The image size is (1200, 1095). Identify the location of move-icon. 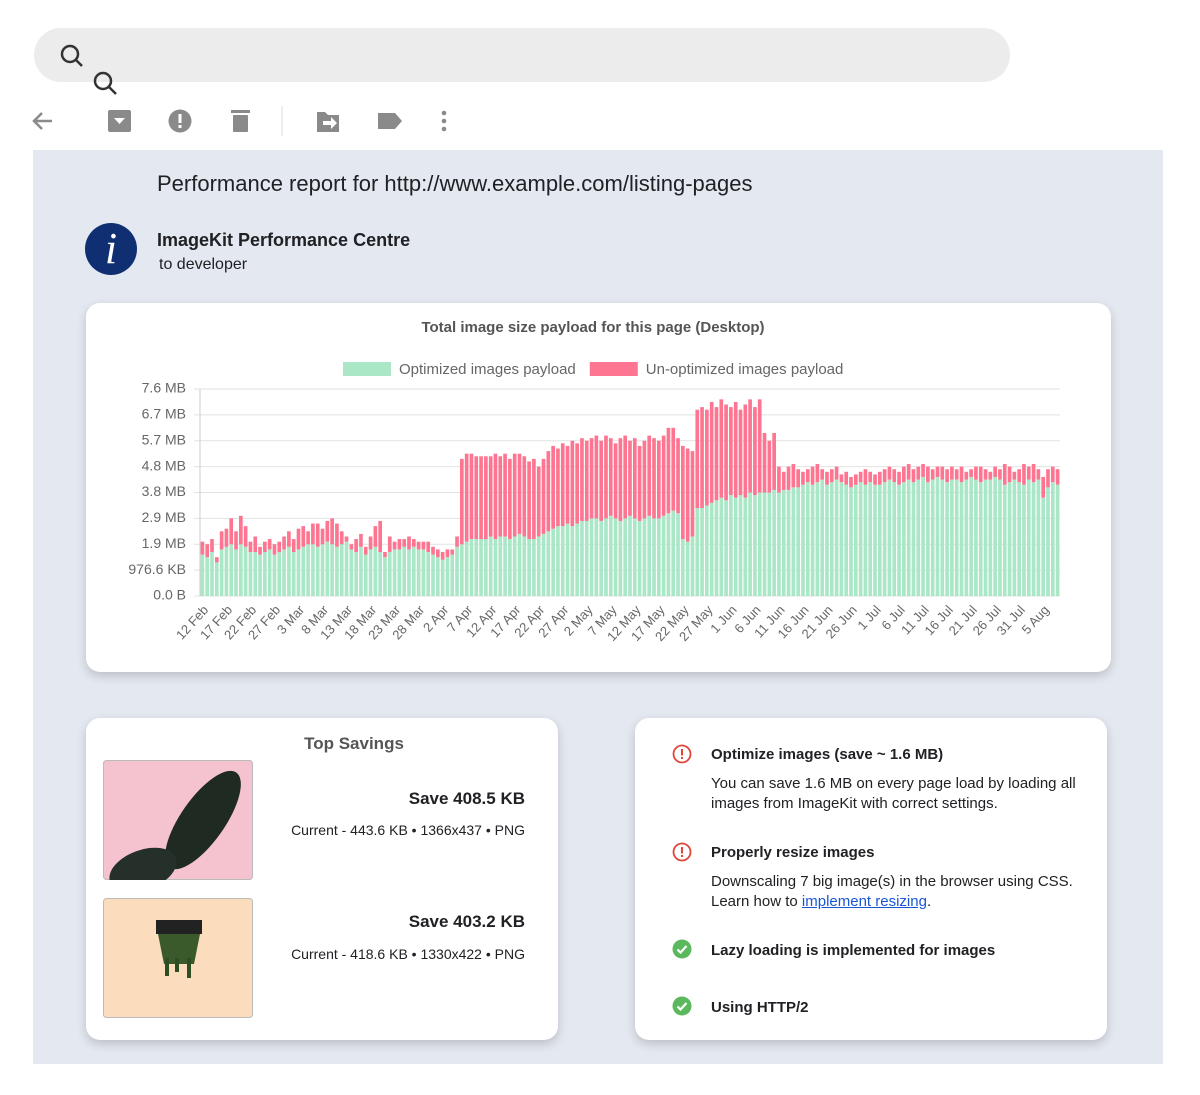
(328, 122).